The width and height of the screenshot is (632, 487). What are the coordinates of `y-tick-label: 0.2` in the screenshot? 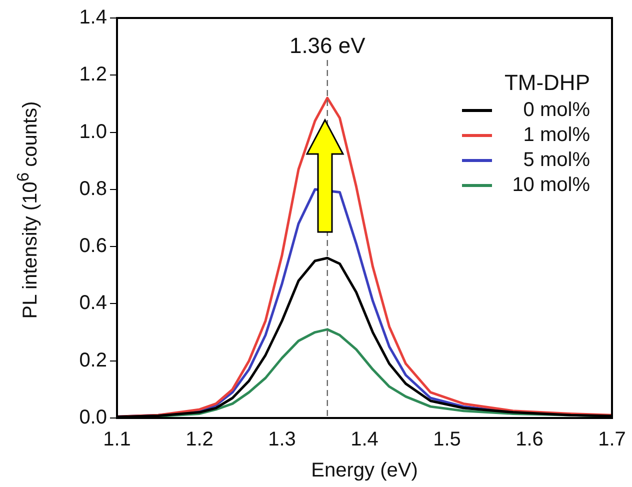 It's located at (93, 360).